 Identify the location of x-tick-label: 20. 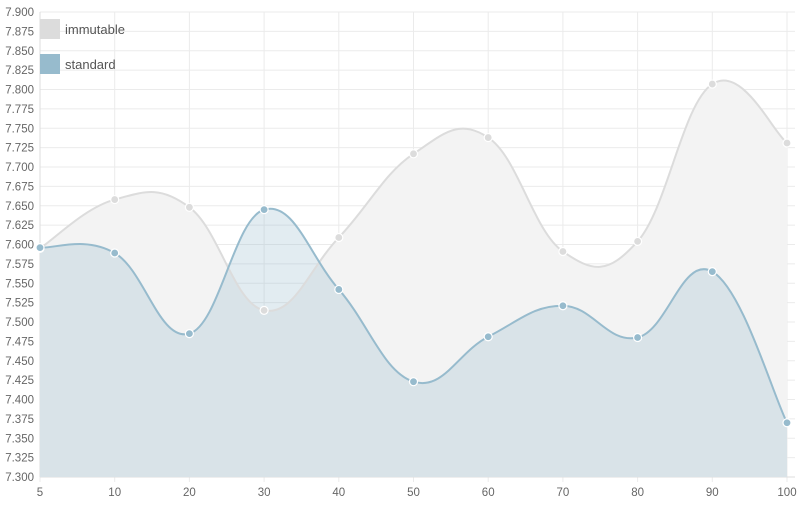
(189, 493).